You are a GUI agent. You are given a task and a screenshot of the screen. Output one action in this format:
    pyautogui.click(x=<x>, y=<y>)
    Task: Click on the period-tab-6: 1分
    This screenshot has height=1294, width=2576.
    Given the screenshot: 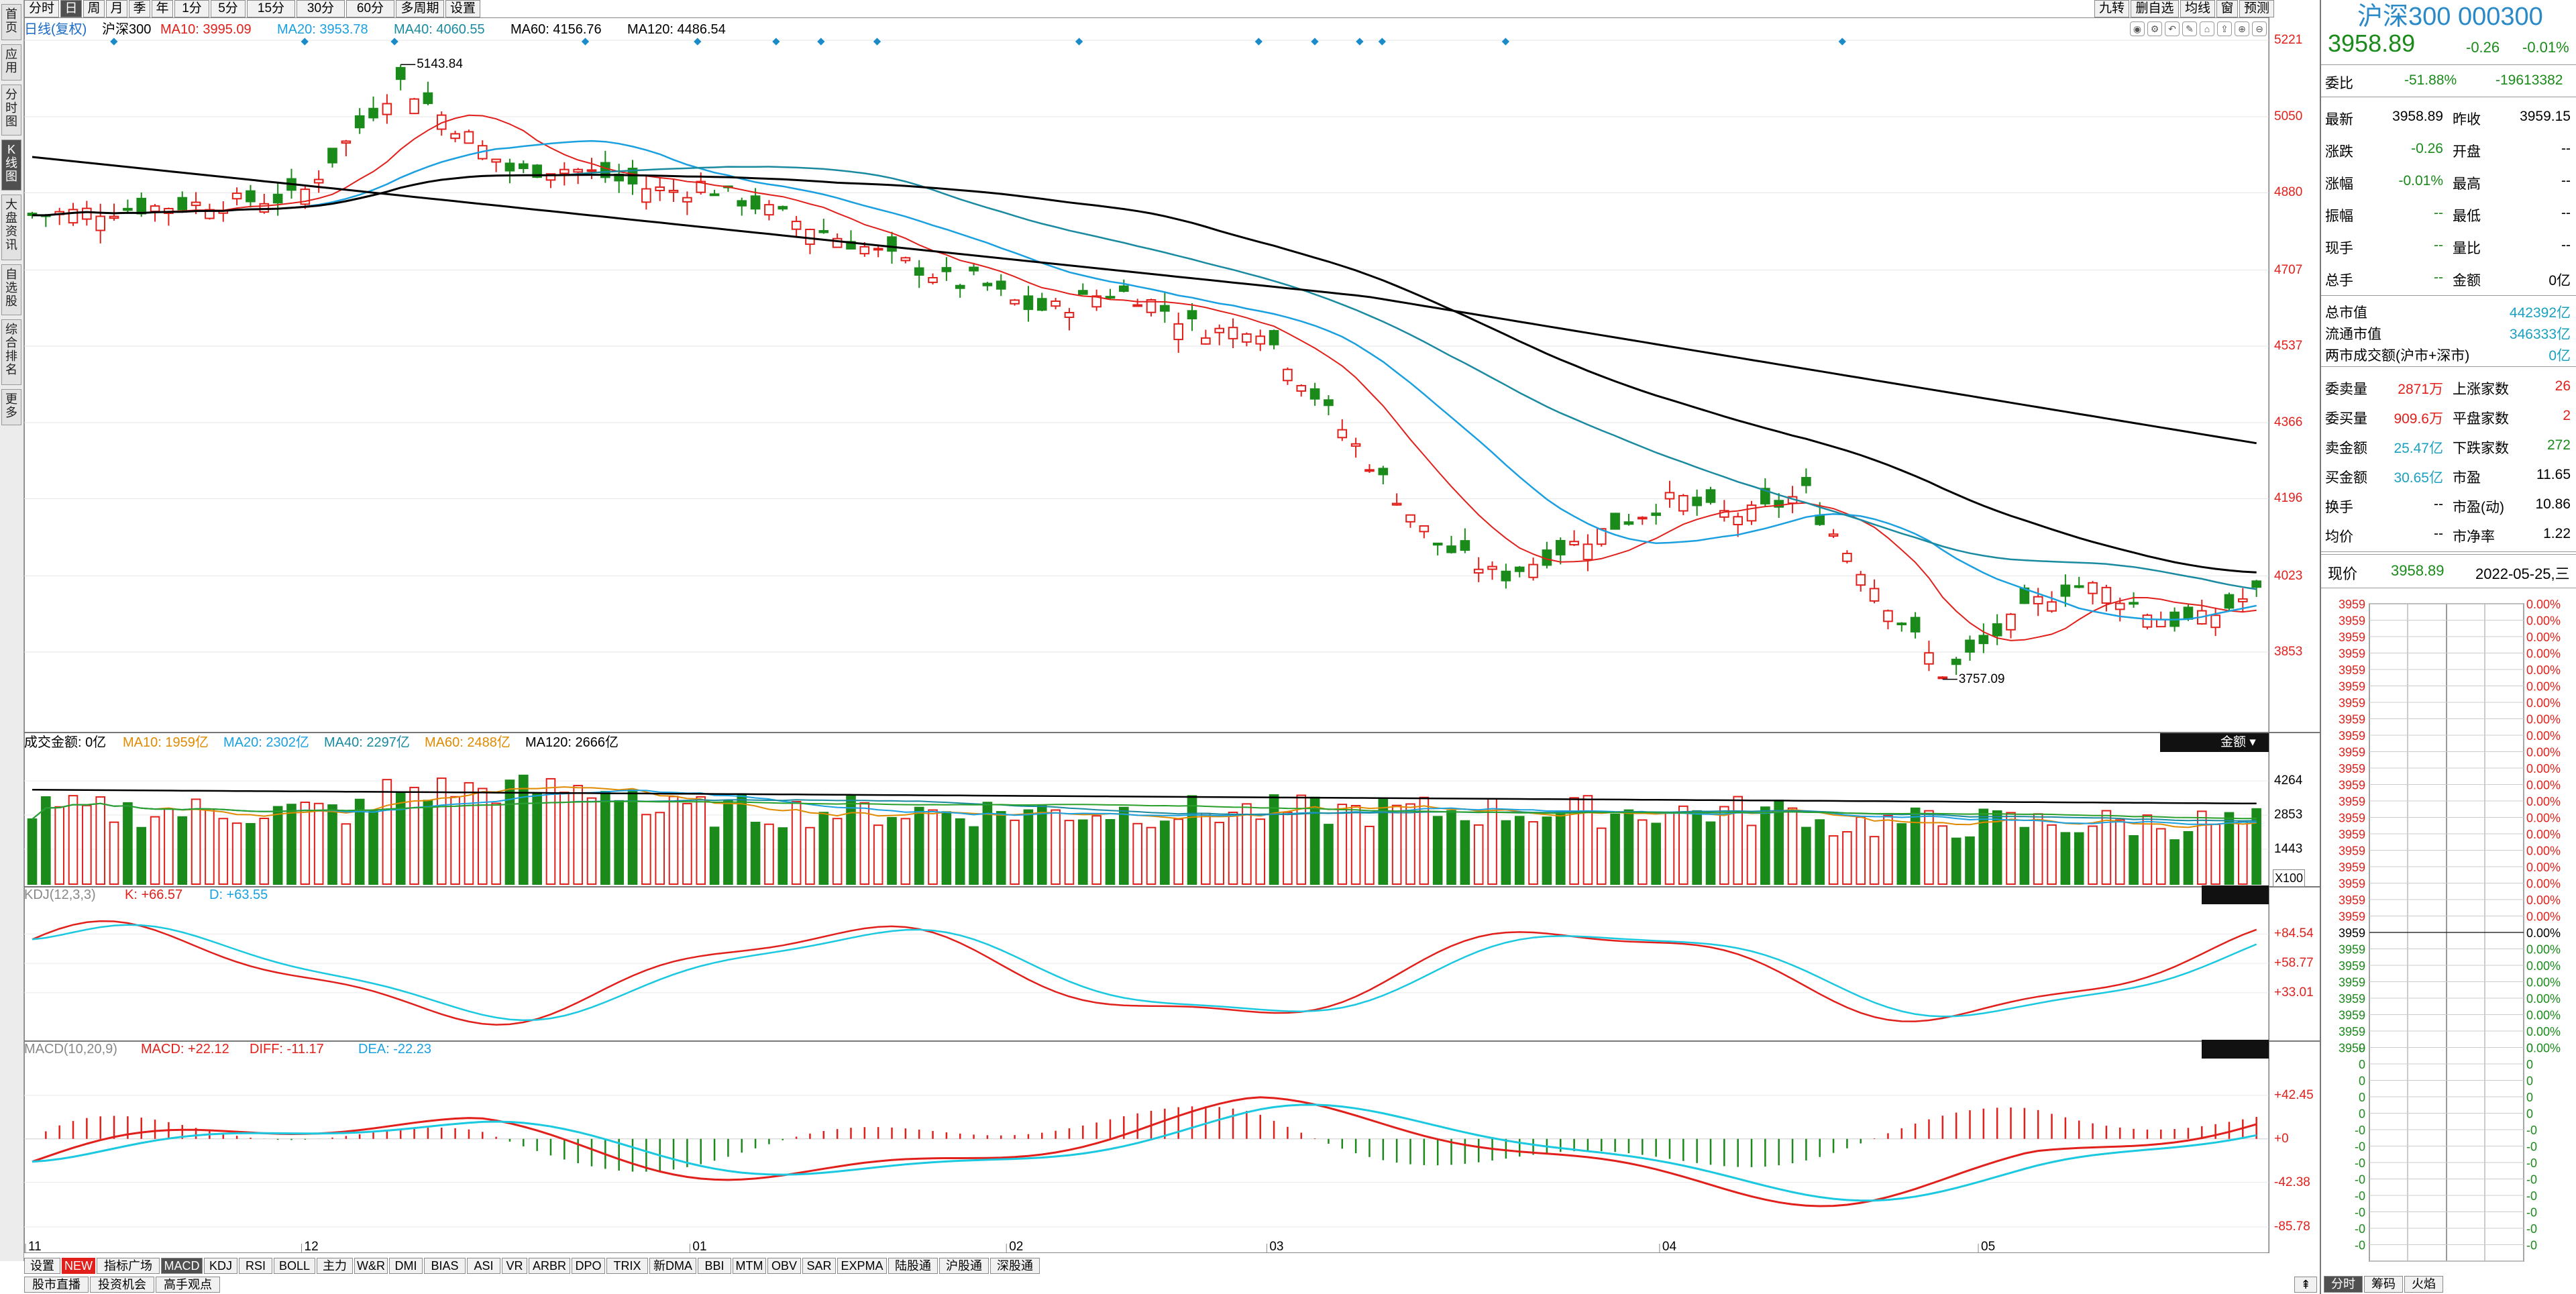 What is the action you would take?
    pyautogui.click(x=191, y=8)
    